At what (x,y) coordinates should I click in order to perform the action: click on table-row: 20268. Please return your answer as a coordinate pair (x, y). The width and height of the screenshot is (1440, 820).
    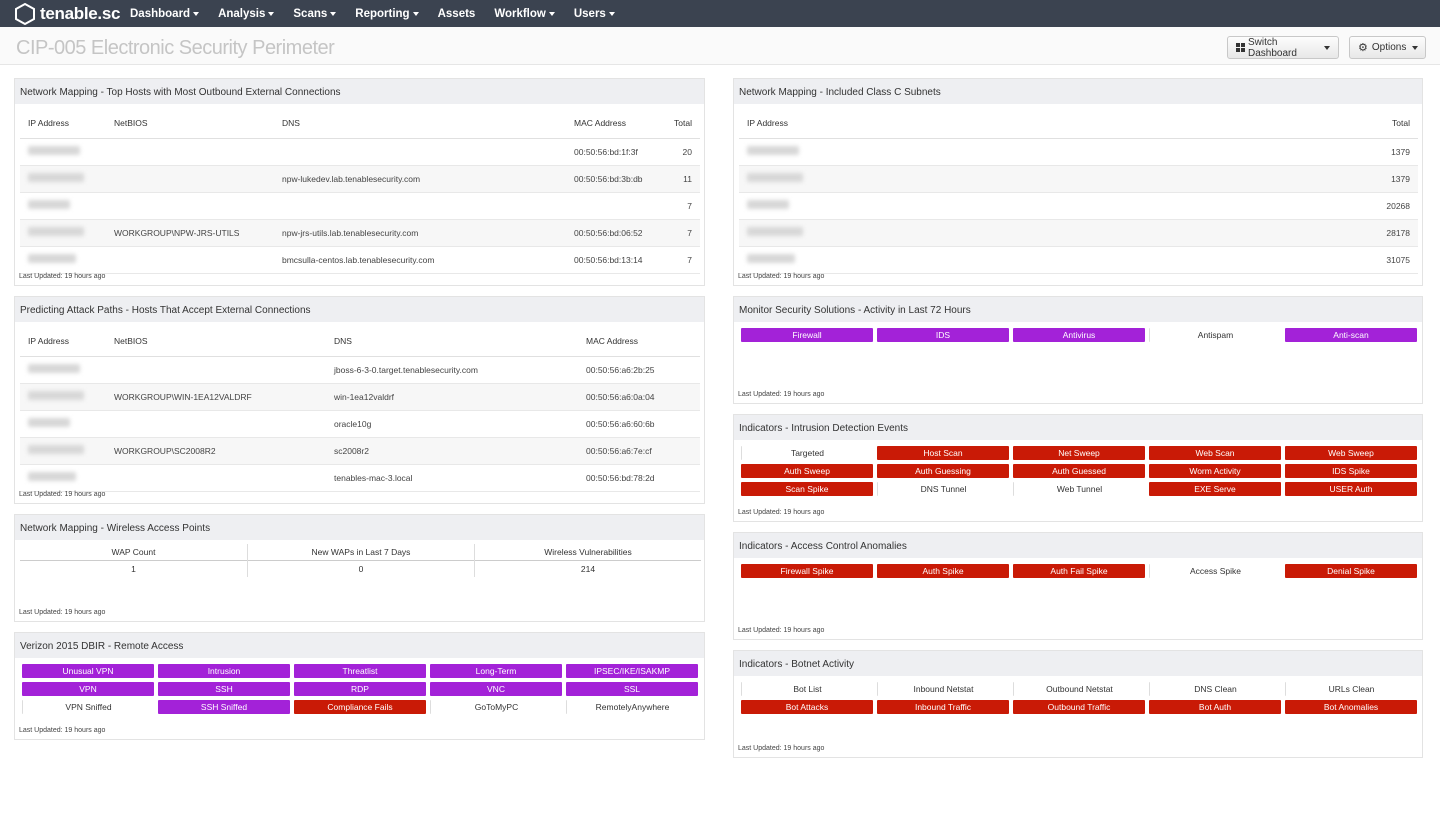
    Looking at the image, I should click on (1078, 206).